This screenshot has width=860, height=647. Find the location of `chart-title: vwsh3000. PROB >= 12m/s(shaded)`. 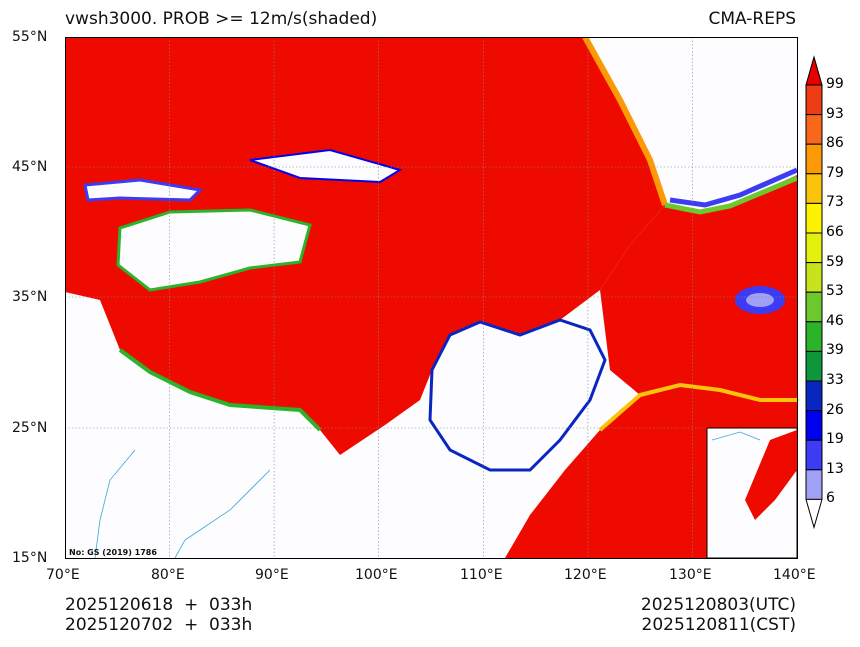

chart-title: vwsh3000. PROB >= 12m/s(shaded) is located at coordinates (221, 19).